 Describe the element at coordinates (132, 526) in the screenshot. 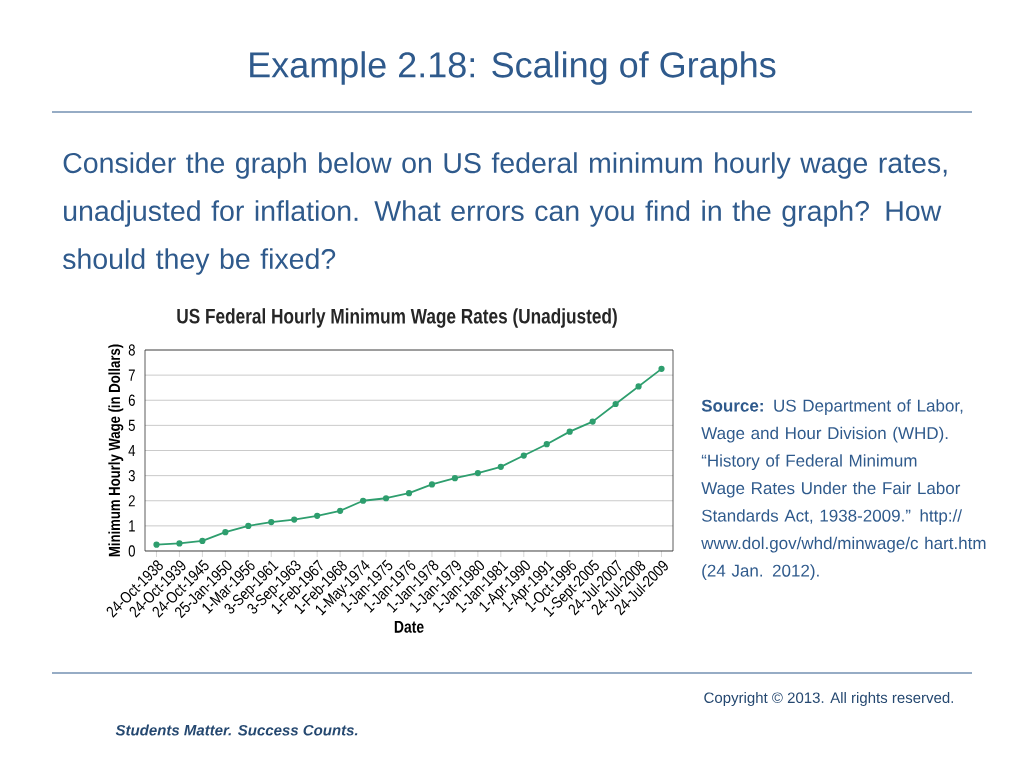

I see `y-tick-label: 1` at that location.